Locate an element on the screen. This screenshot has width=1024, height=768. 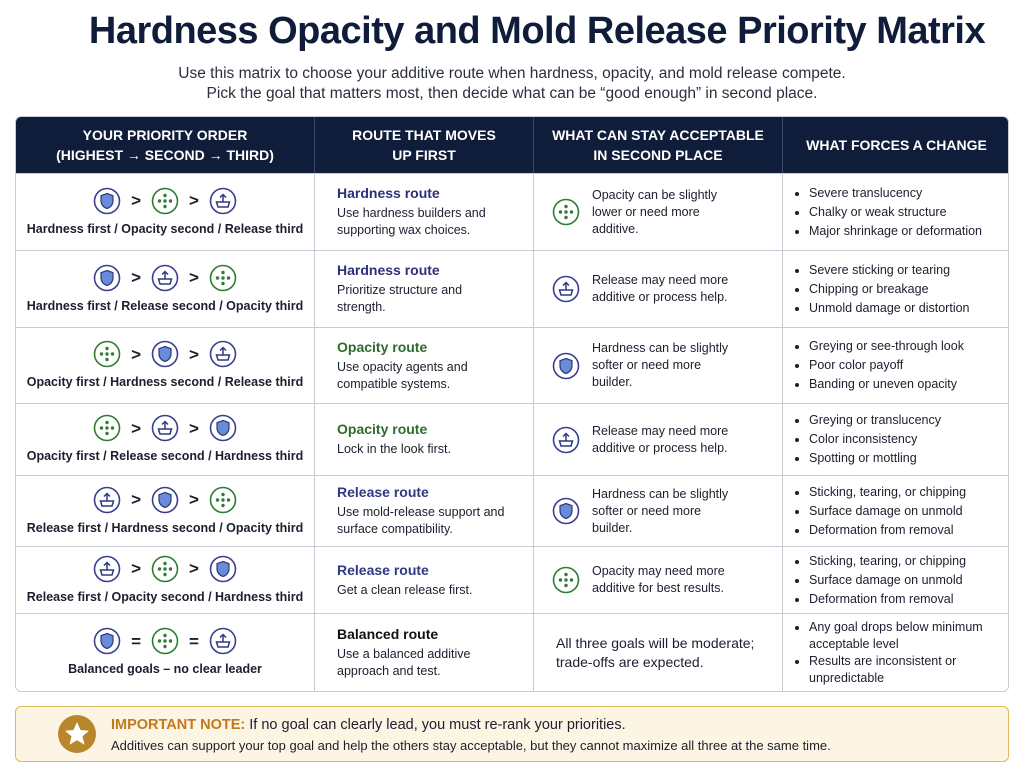
force-item: Chipping or breakage is located at coordinates (903, 289).